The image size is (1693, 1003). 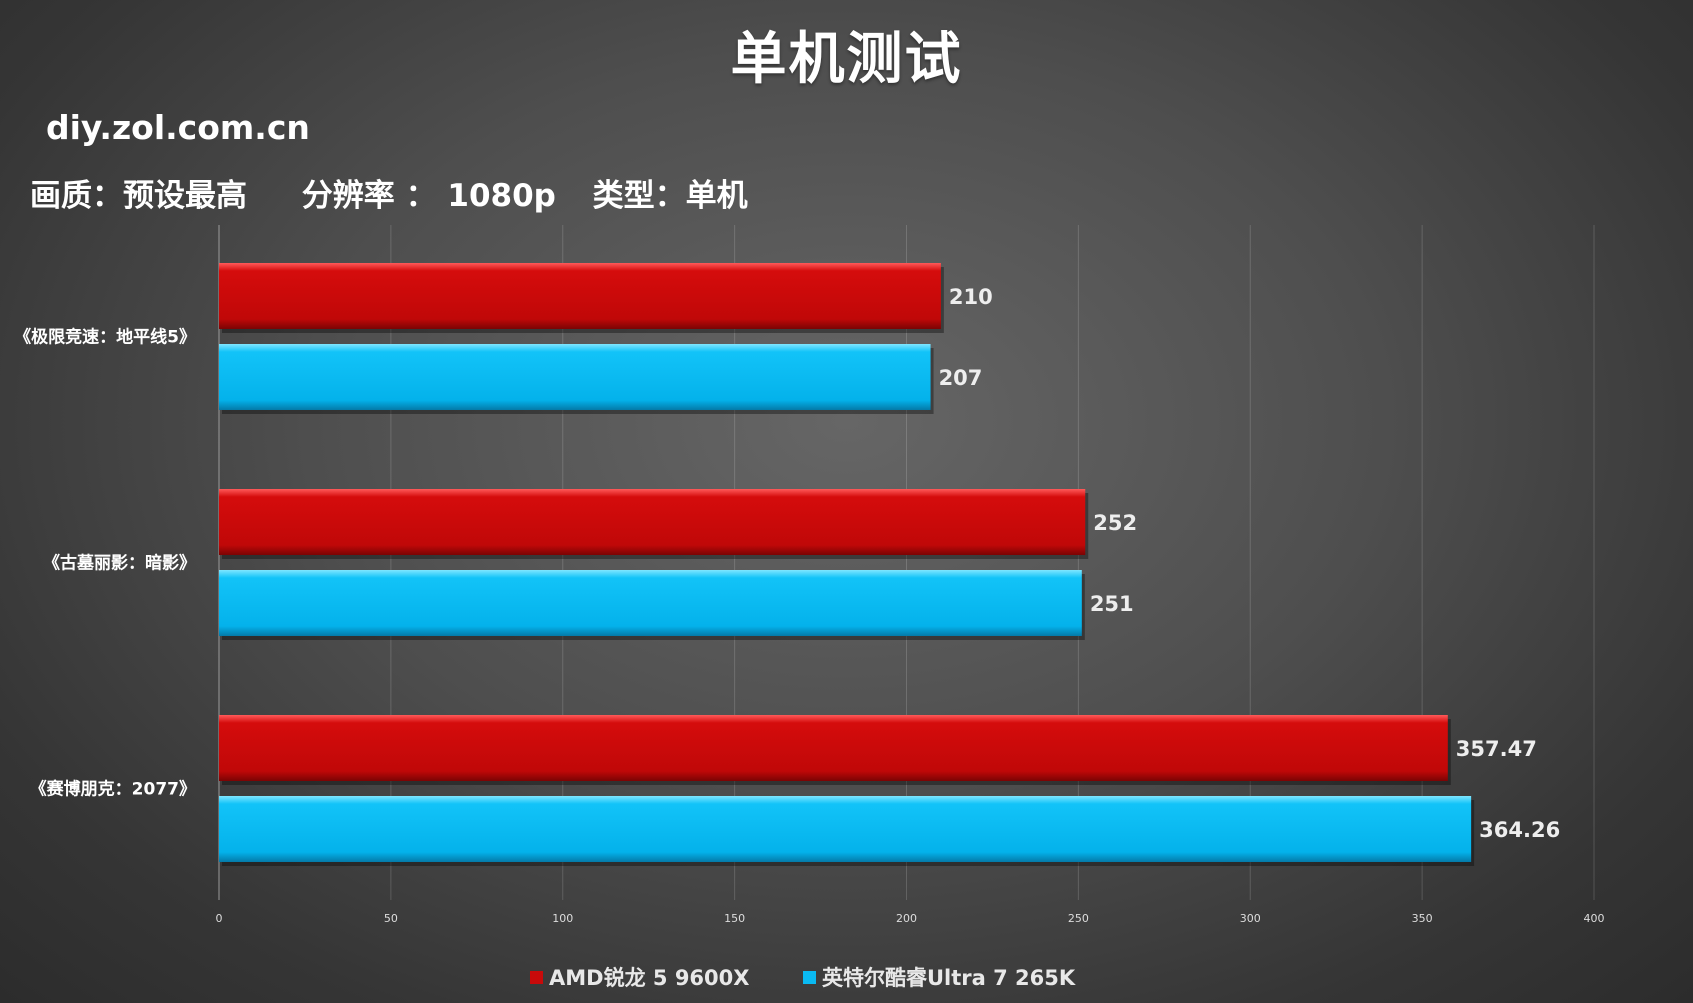 What do you see at coordinates (649, 978) in the screenshot?
I see `legend-label-amd: AMD锐龙 5 9600X` at bounding box center [649, 978].